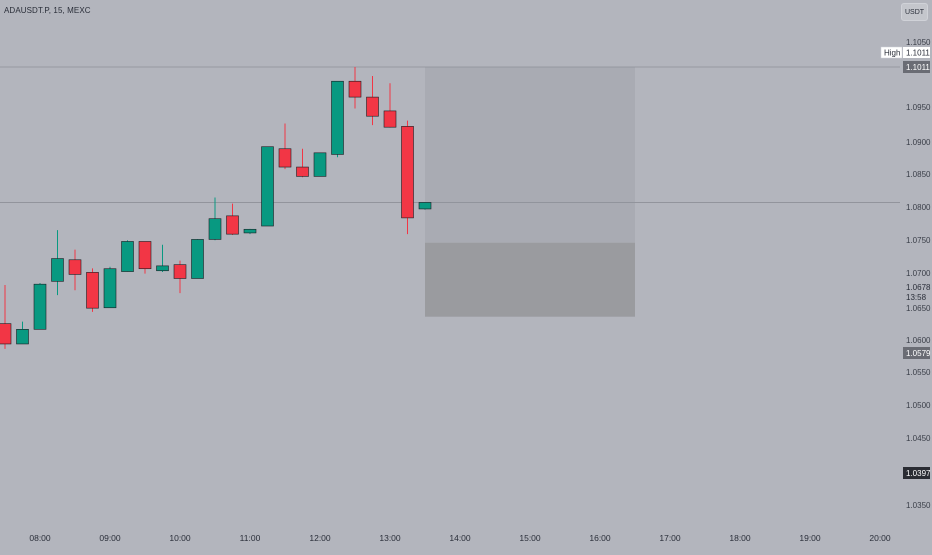  Describe the element at coordinates (918, 207) in the screenshot. I see `price-tick-label: 1.0800` at that location.